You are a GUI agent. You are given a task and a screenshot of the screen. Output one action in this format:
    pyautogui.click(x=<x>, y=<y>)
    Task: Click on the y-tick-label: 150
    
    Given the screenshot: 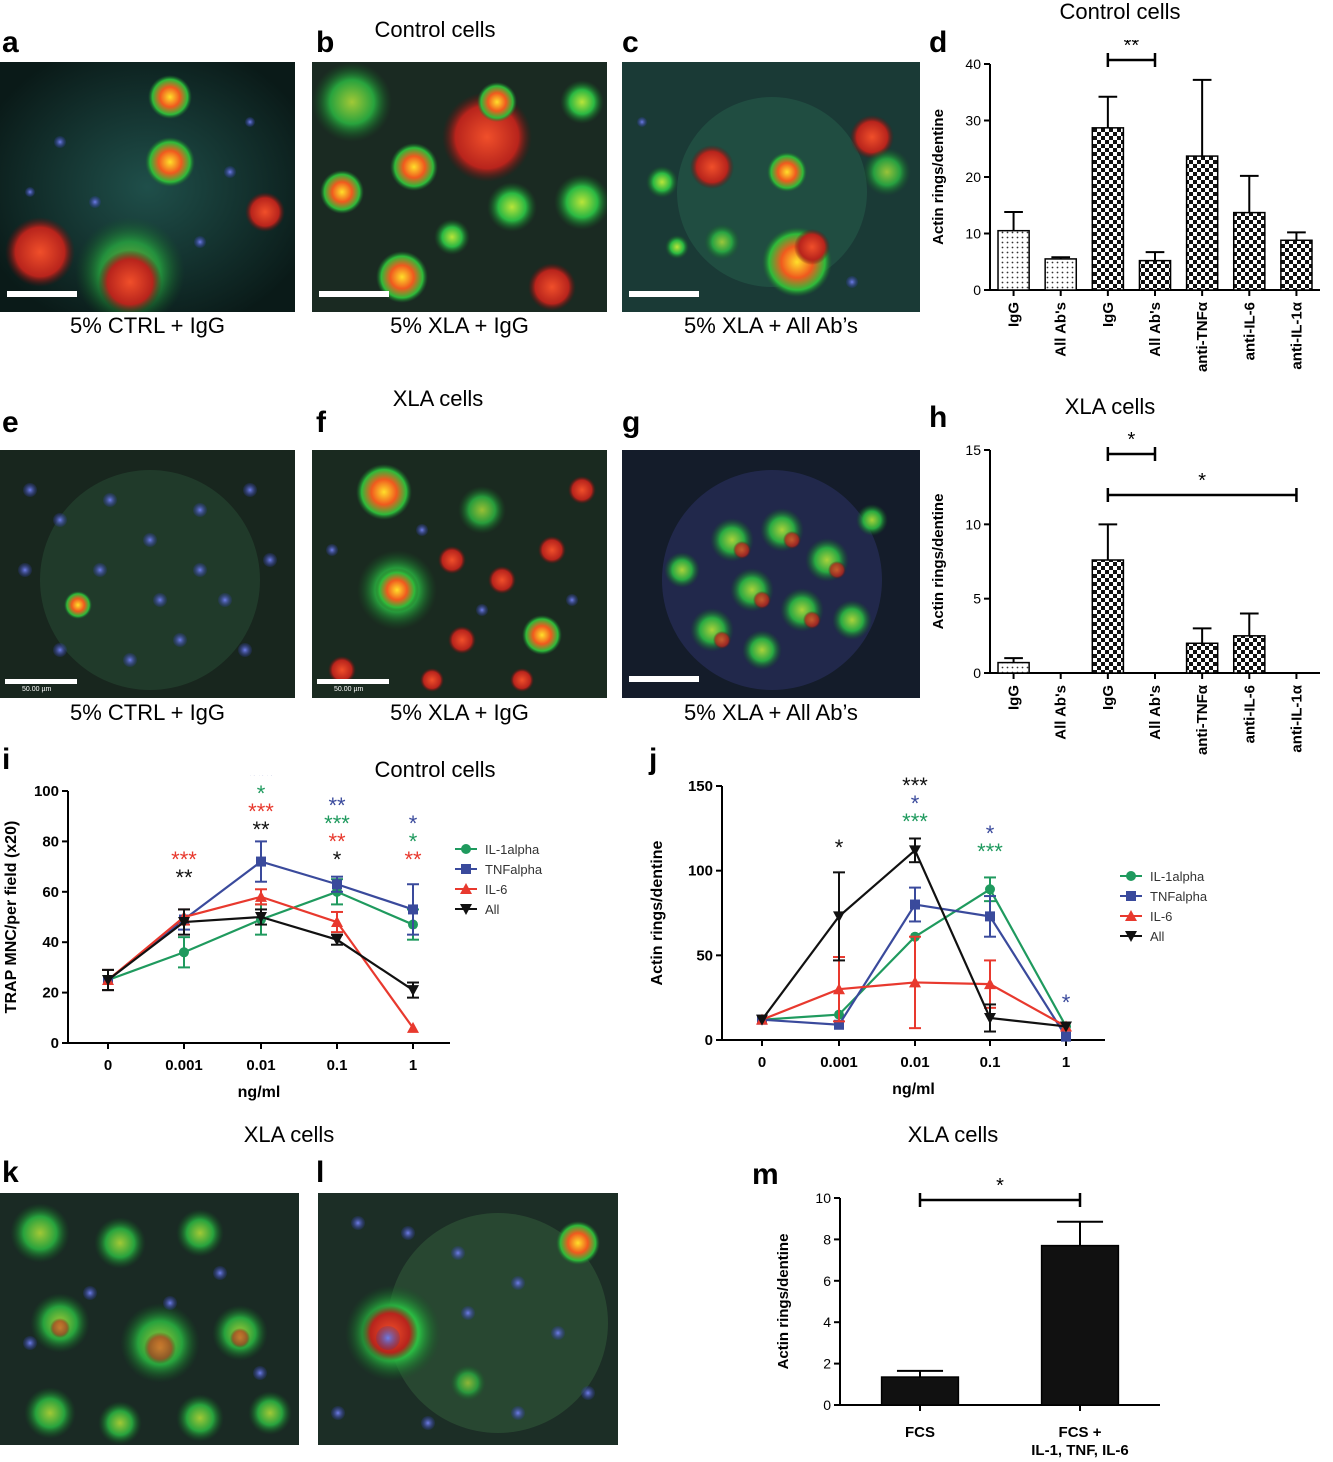 What is the action you would take?
    pyautogui.click(x=700, y=786)
    